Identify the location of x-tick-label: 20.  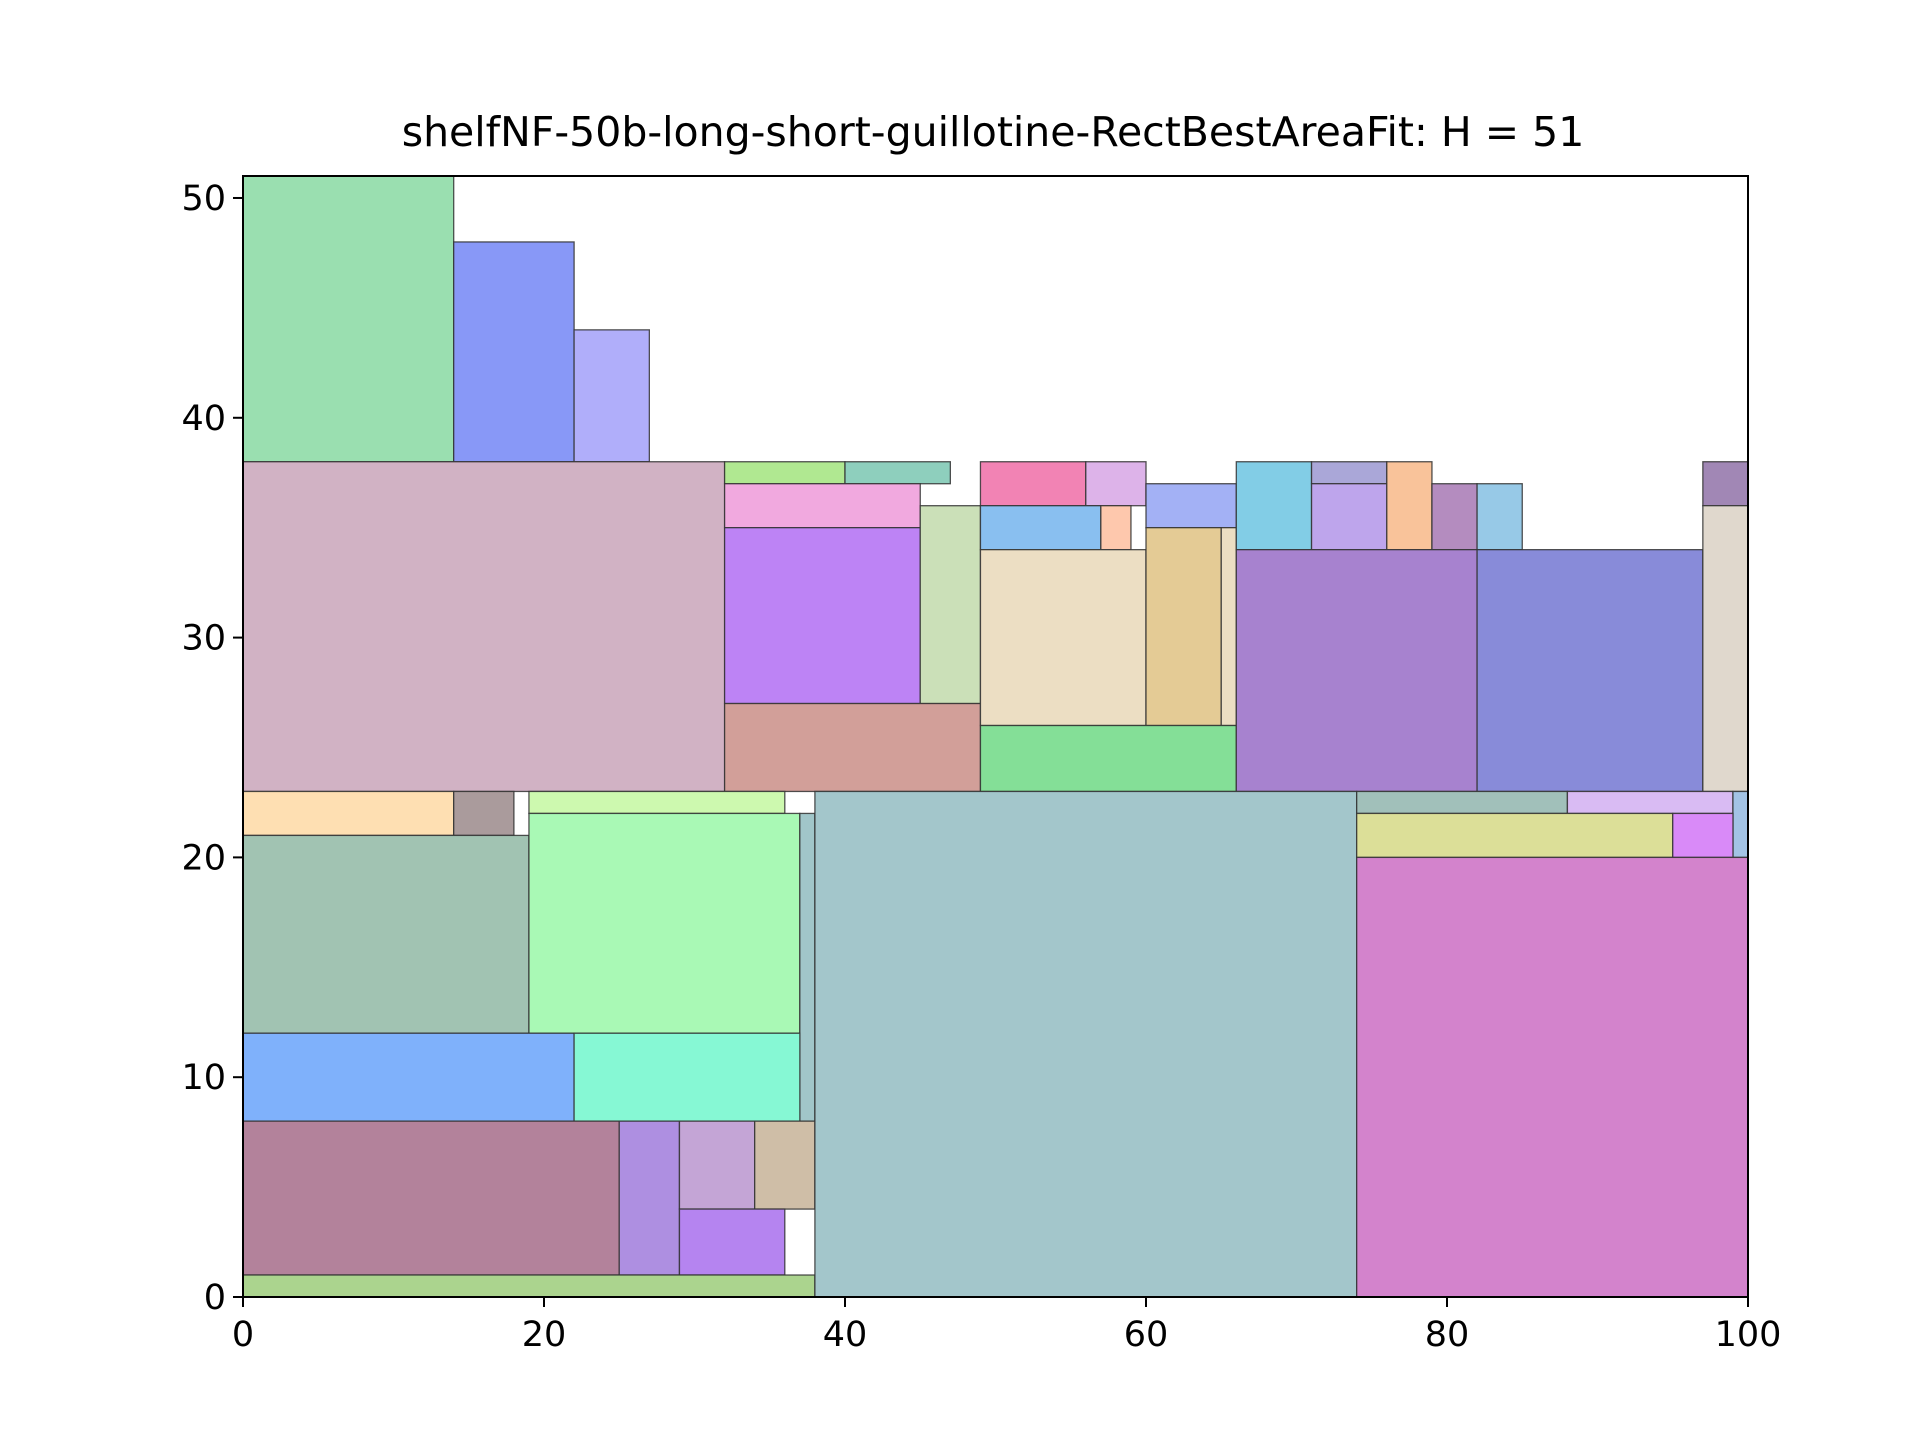
(544, 1335).